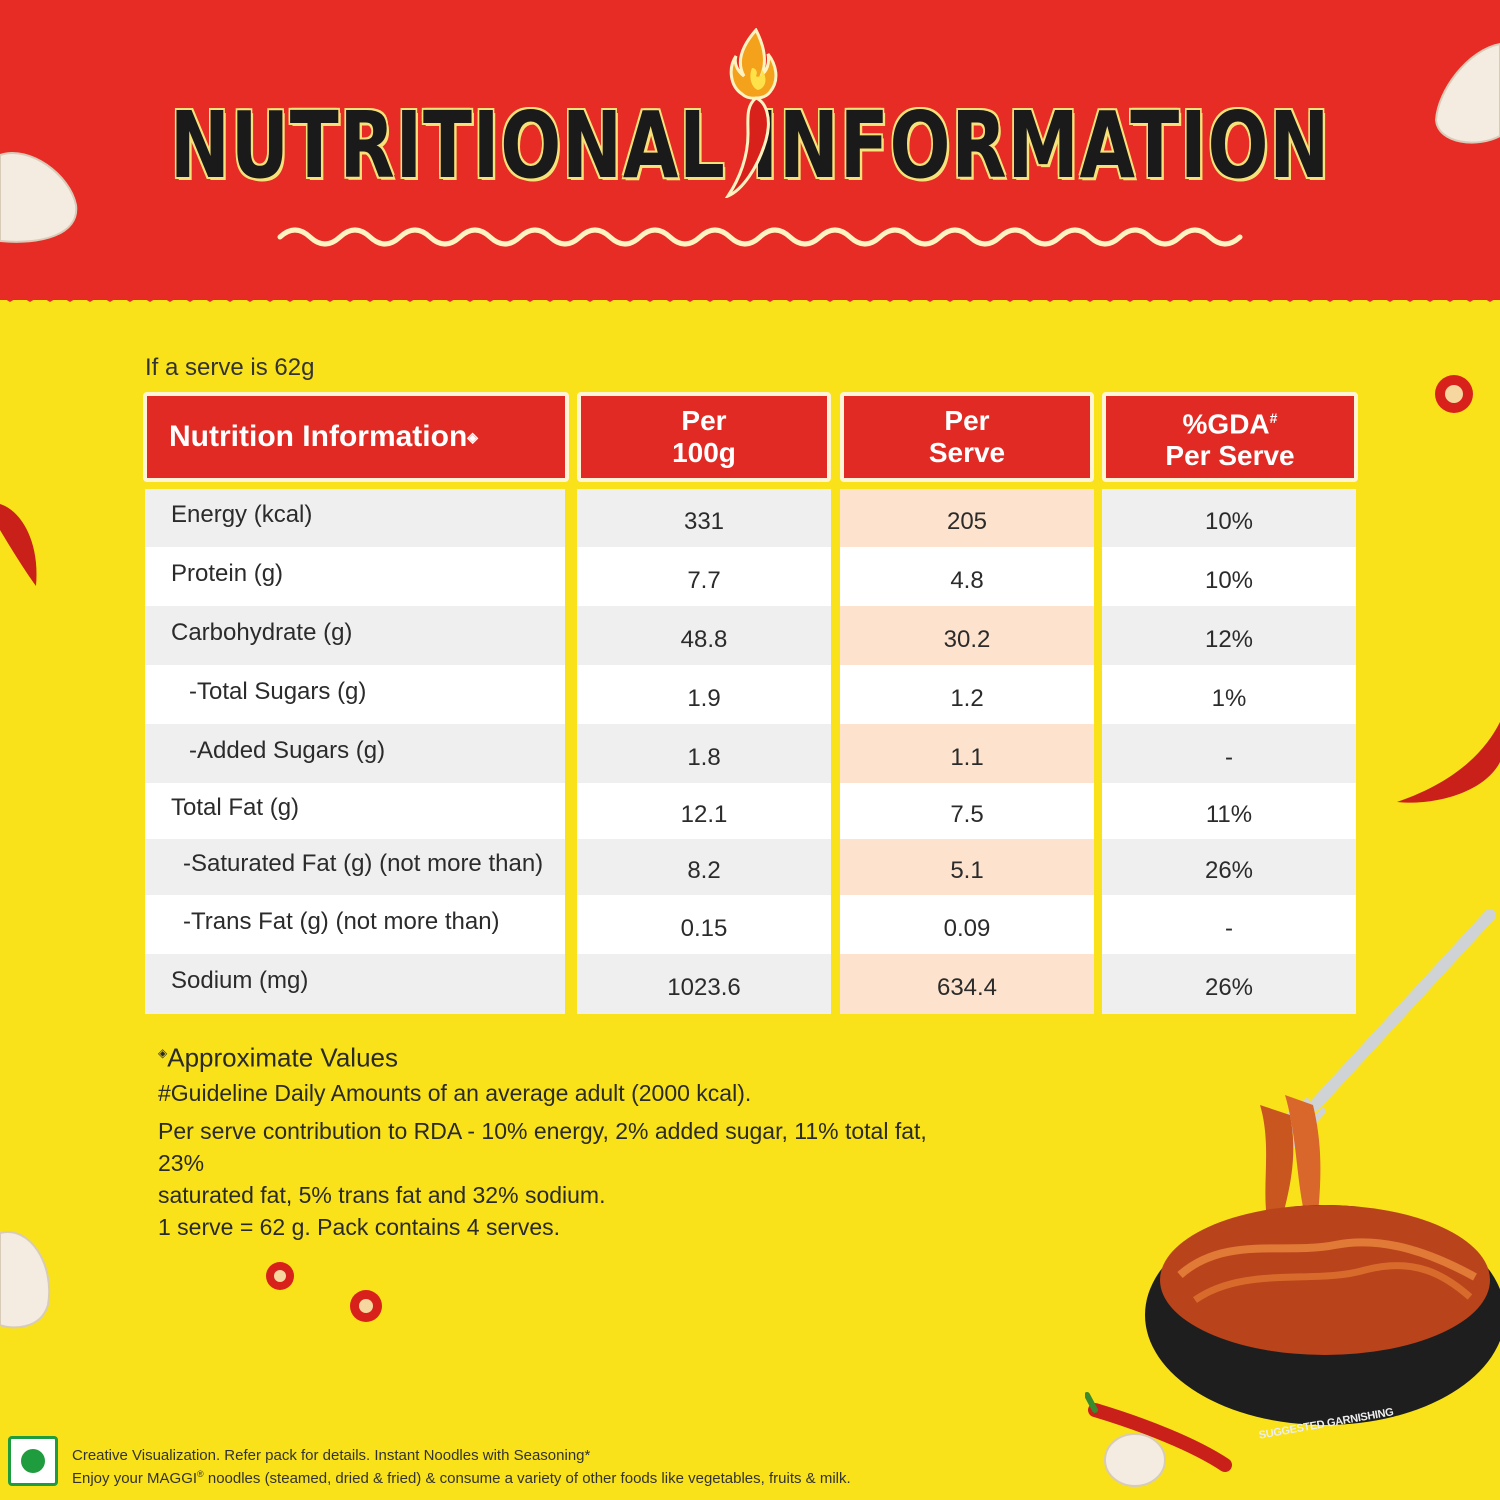  What do you see at coordinates (704, 984) in the screenshot?
I see `per-100g-value: 1023.6` at bounding box center [704, 984].